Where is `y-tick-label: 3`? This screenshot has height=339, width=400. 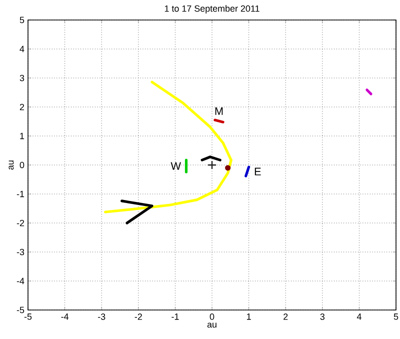
y-tick-label: 3 is located at coordinates (22, 78).